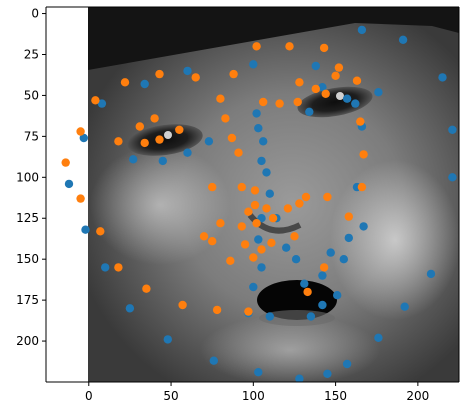 The width and height of the screenshot is (467, 417). Describe the element at coordinates (297, 300) in the screenshot. I see `mouth` at that location.